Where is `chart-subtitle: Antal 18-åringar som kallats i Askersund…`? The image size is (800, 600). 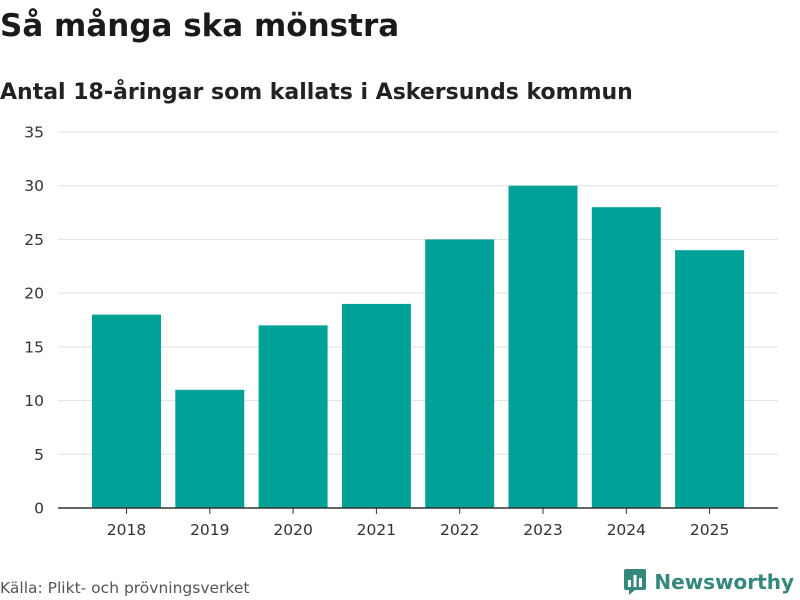
chart-subtitle: Antal 18-åringar som kallats i Askersund… is located at coordinates (316, 92).